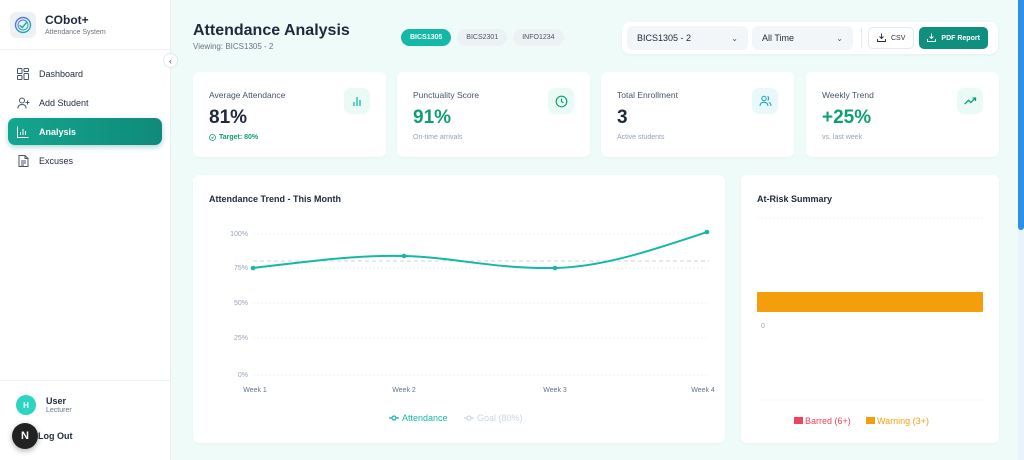 The height and width of the screenshot is (460, 1024). Describe the element at coordinates (778, 38) in the screenshot. I see `period-select-value: All Time` at that location.